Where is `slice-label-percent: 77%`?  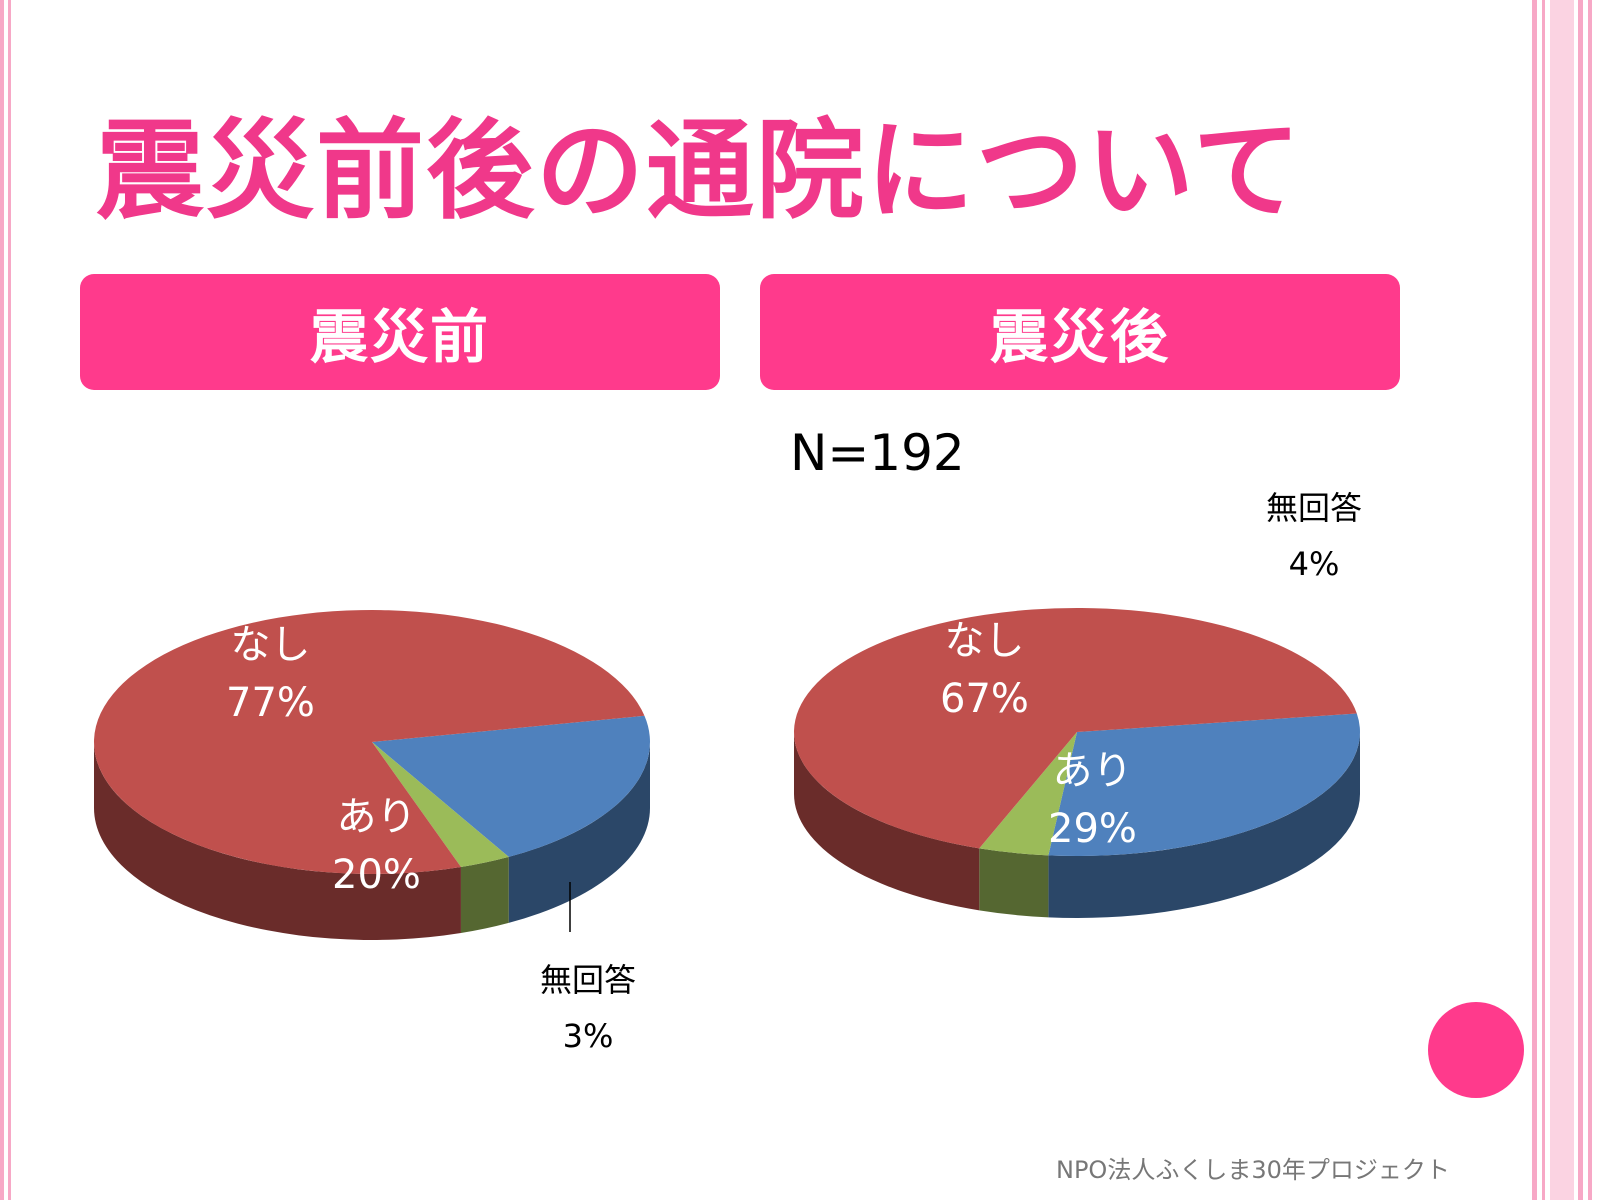
slice-label-percent: 77% is located at coordinates (270, 703).